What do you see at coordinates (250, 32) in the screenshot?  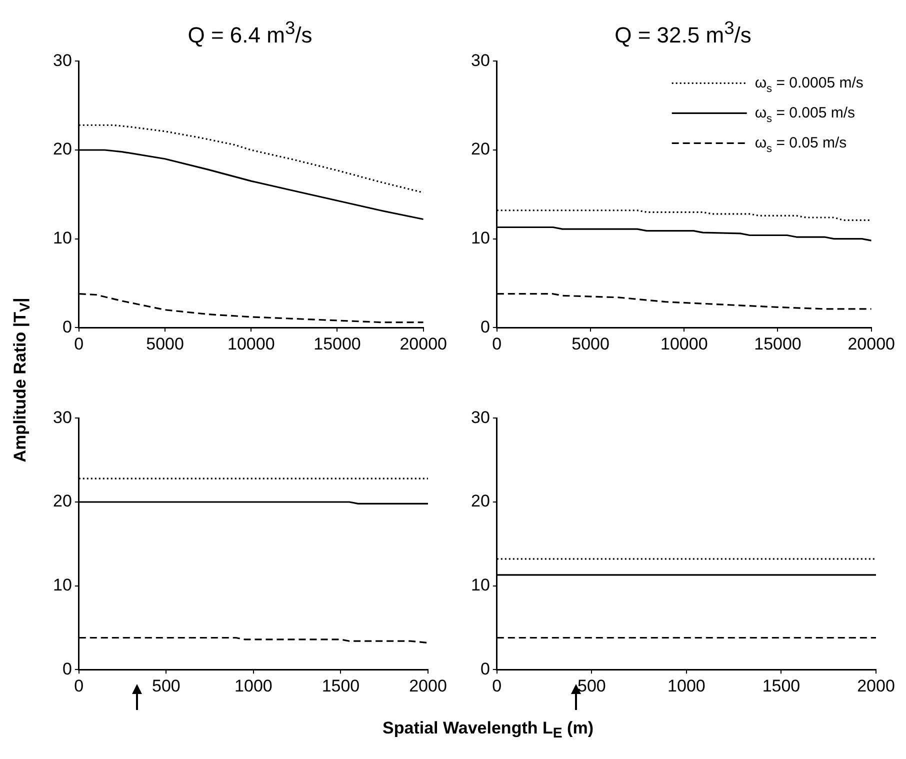 I see `chart-title: Q = 6.4 m$^{3}$/s` at bounding box center [250, 32].